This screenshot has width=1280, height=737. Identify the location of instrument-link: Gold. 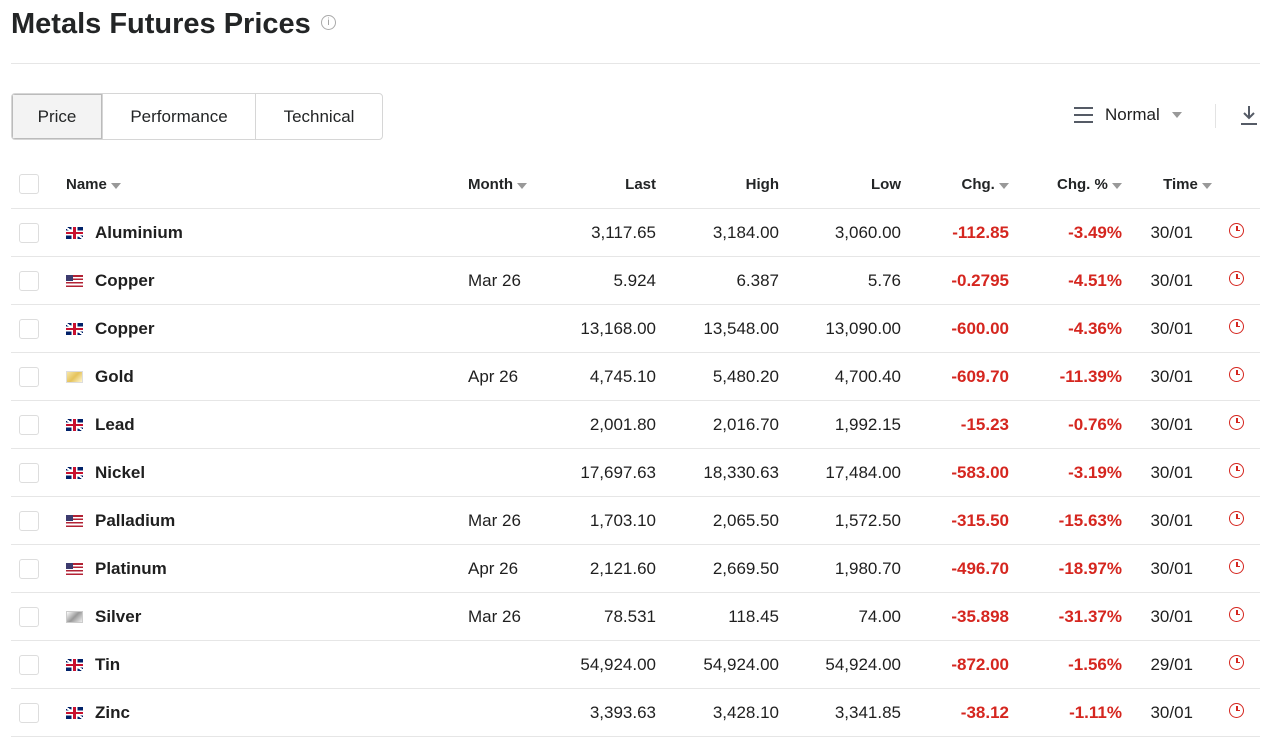
(114, 376).